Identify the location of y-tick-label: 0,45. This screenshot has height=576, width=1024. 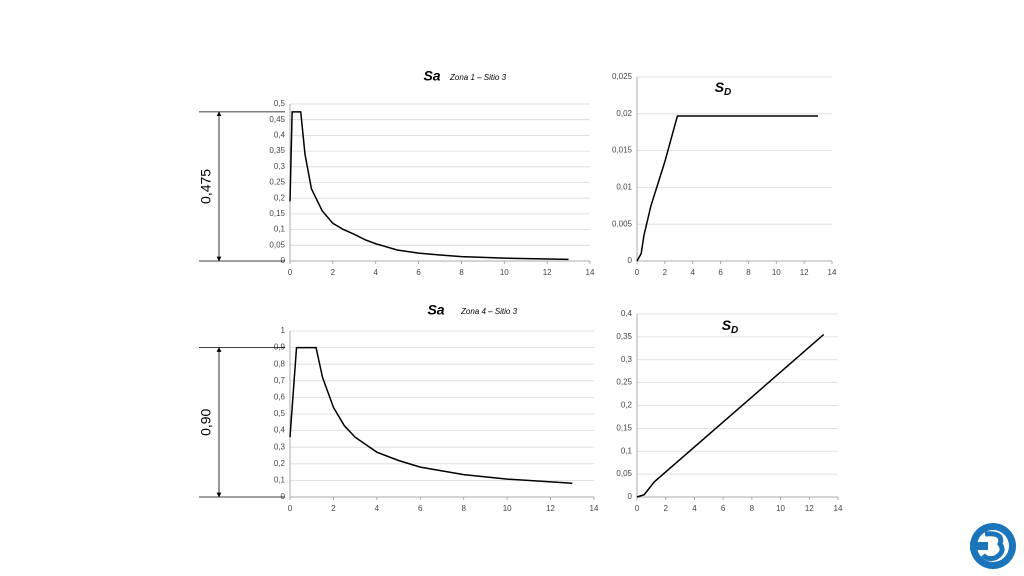
(277, 119).